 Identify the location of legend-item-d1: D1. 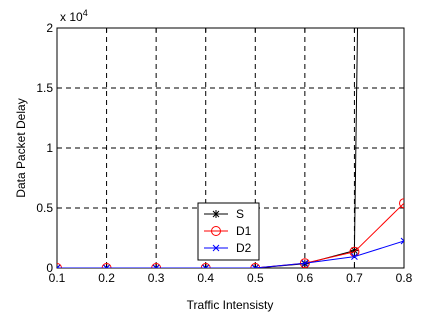
(228, 231).